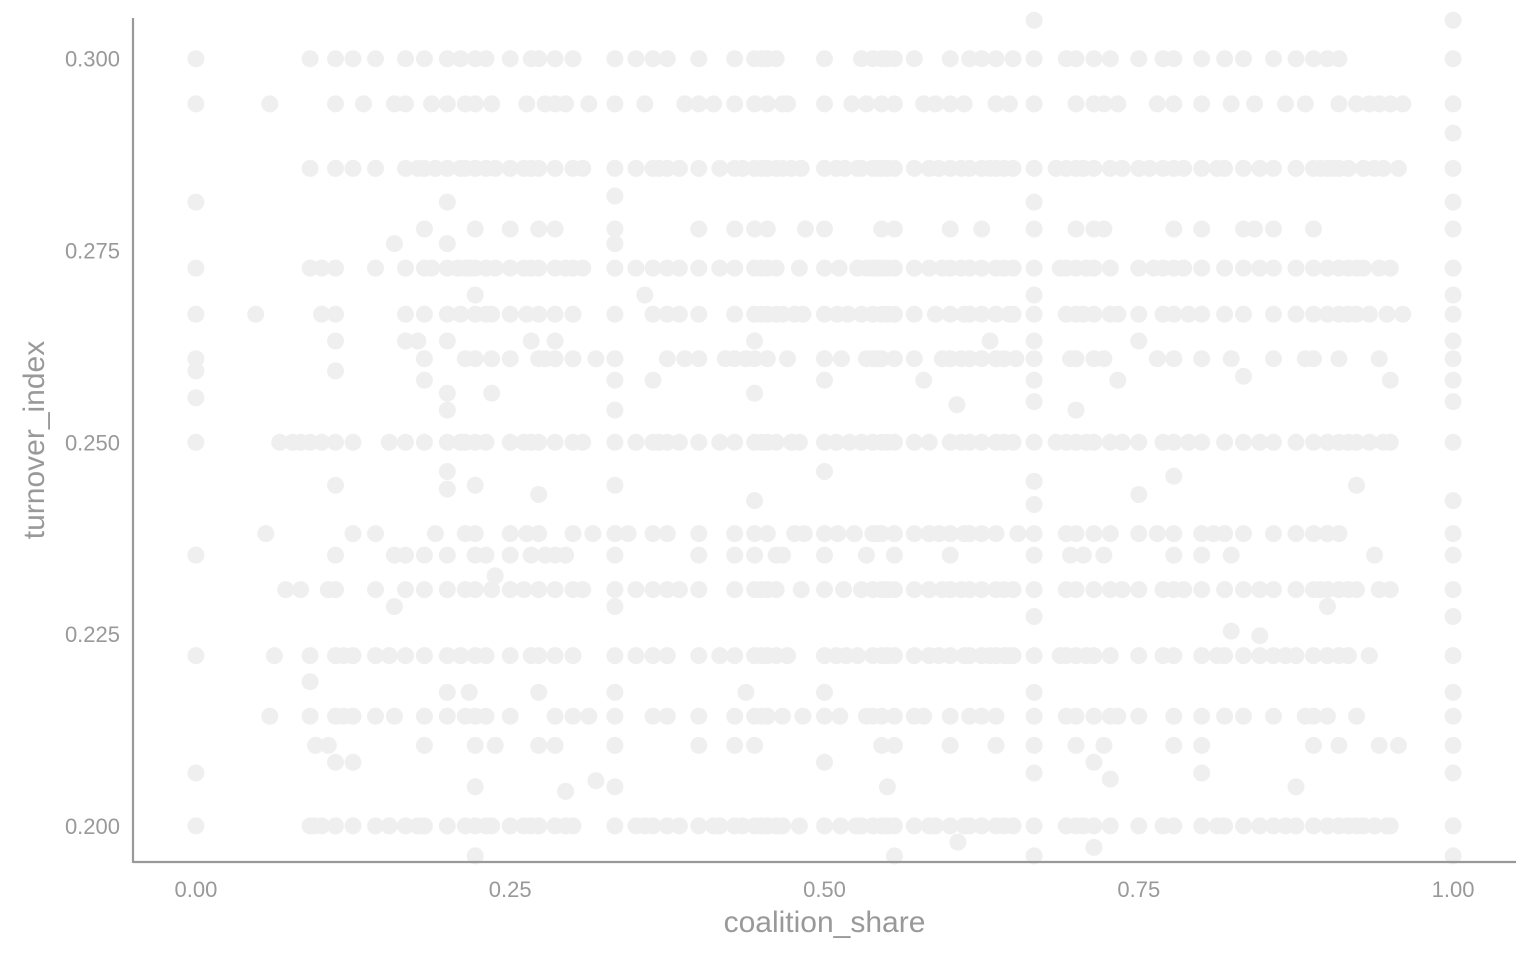  What do you see at coordinates (195, 889) in the screenshot?
I see `x-tick-label: 0.00` at bounding box center [195, 889].